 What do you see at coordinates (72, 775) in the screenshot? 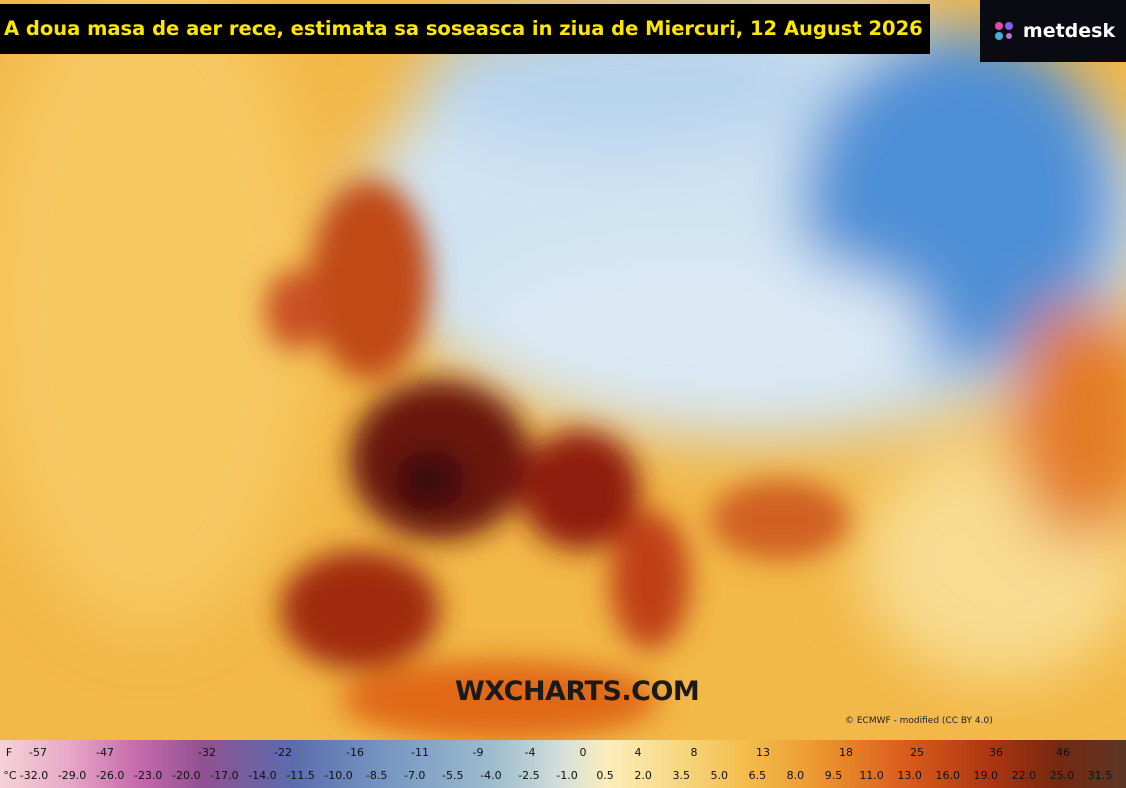
I see `celsius-label: -29.0` at bounding box center [72, 775].